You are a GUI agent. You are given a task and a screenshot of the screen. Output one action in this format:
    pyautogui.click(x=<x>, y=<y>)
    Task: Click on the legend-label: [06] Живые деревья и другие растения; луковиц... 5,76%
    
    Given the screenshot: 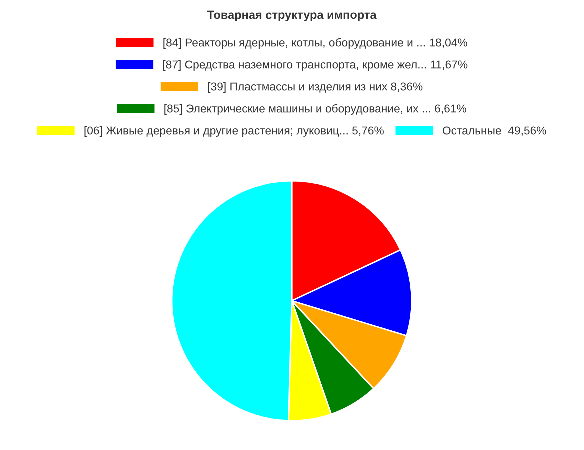 What is the action you would take?
    pyautogui.click(x=234, y=132)
    